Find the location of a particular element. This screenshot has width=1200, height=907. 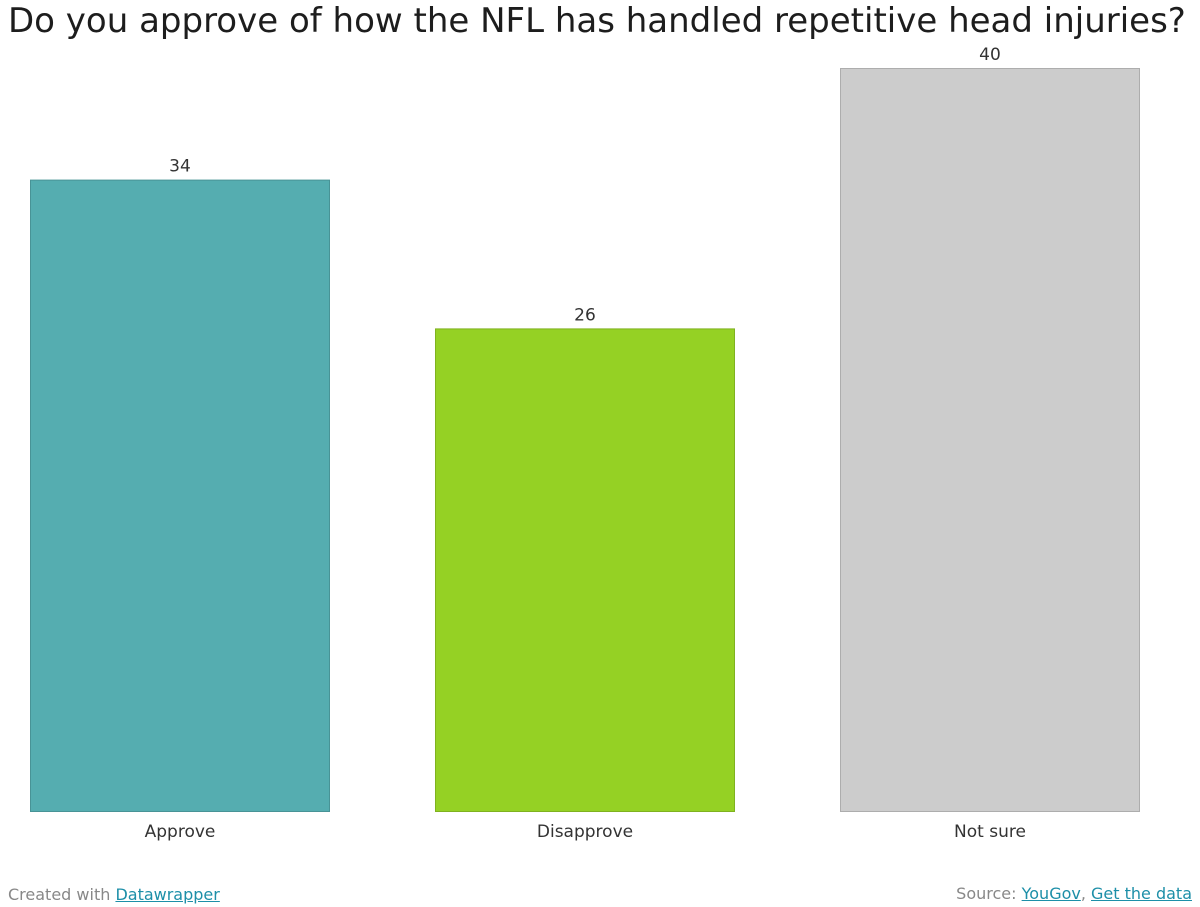

value-label-approve: 34 is located at coordinates (180, 167).